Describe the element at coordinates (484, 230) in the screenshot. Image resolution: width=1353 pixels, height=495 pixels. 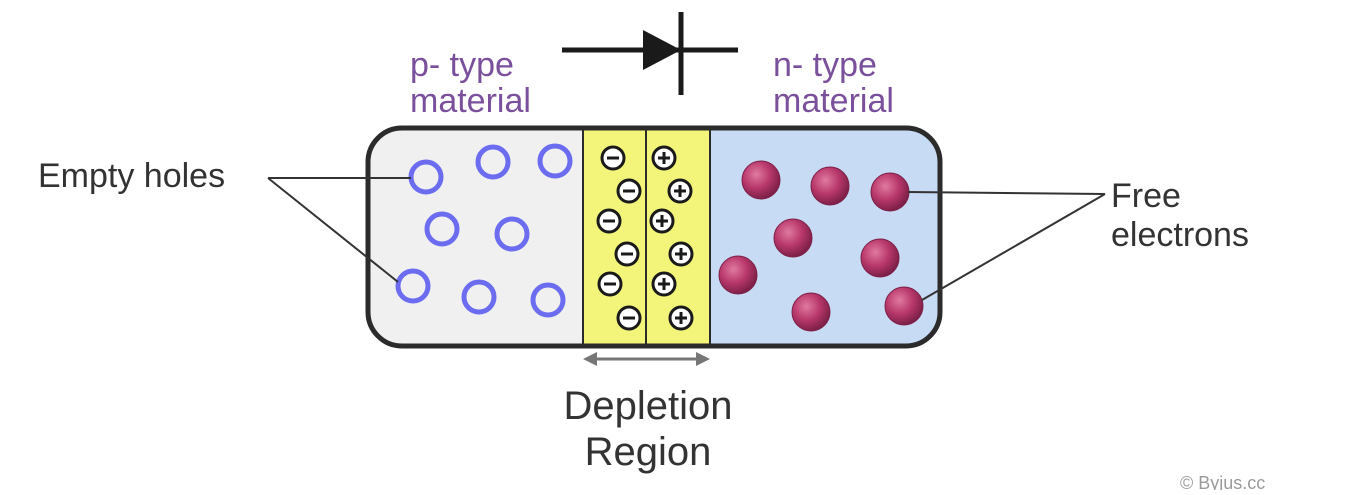
I see `holes-group` at that location.